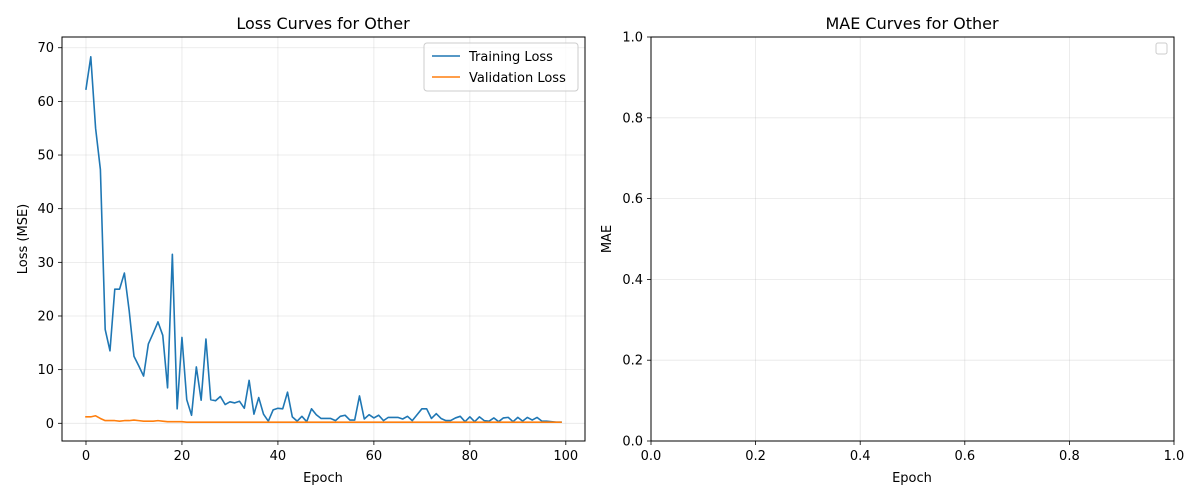 Image resolution: width=1200 pixels, height=500 pixels. Describe the element at coordinates (632, 280) in the screenshot. I see `mae-chart-y-tick-label: 0.4` at that location.